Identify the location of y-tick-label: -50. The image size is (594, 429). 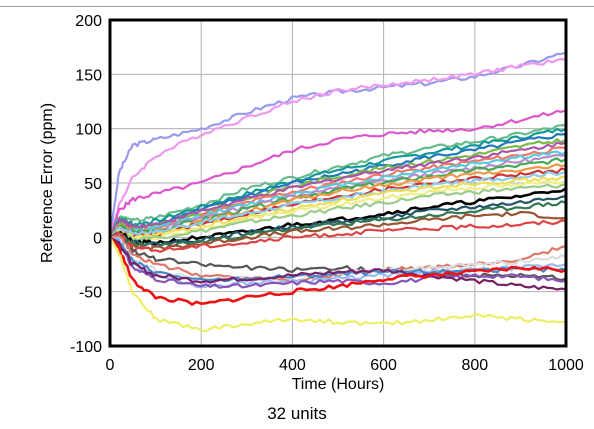
(90, 293).